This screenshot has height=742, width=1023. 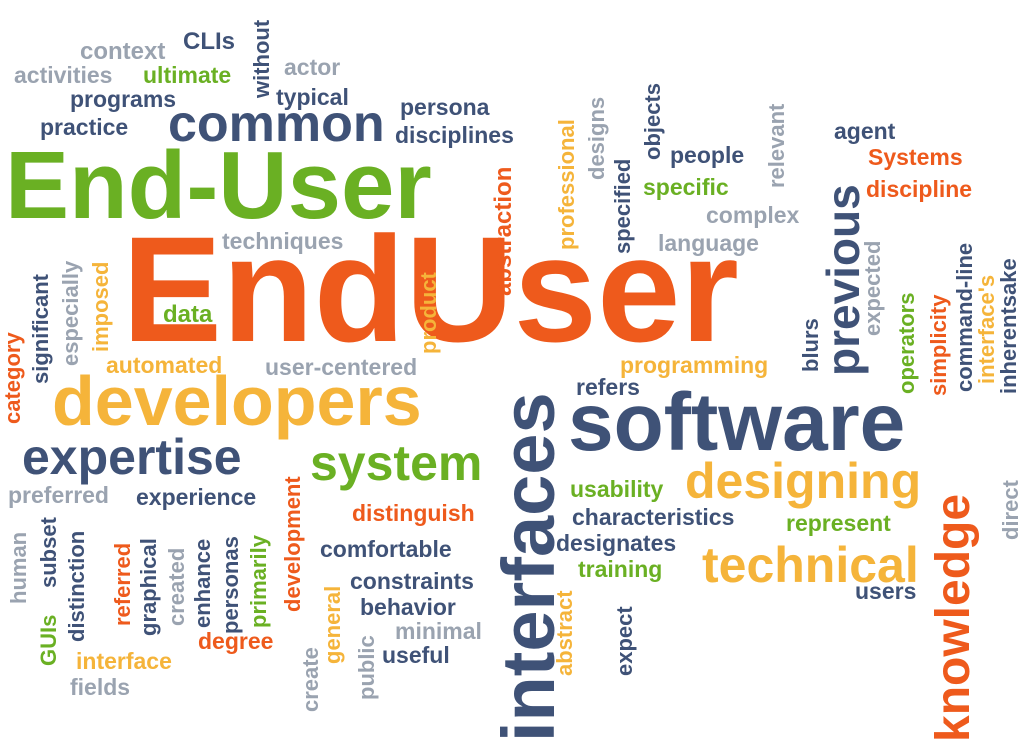 I want to click on word-refers: refers, so click(x=608, y=387).